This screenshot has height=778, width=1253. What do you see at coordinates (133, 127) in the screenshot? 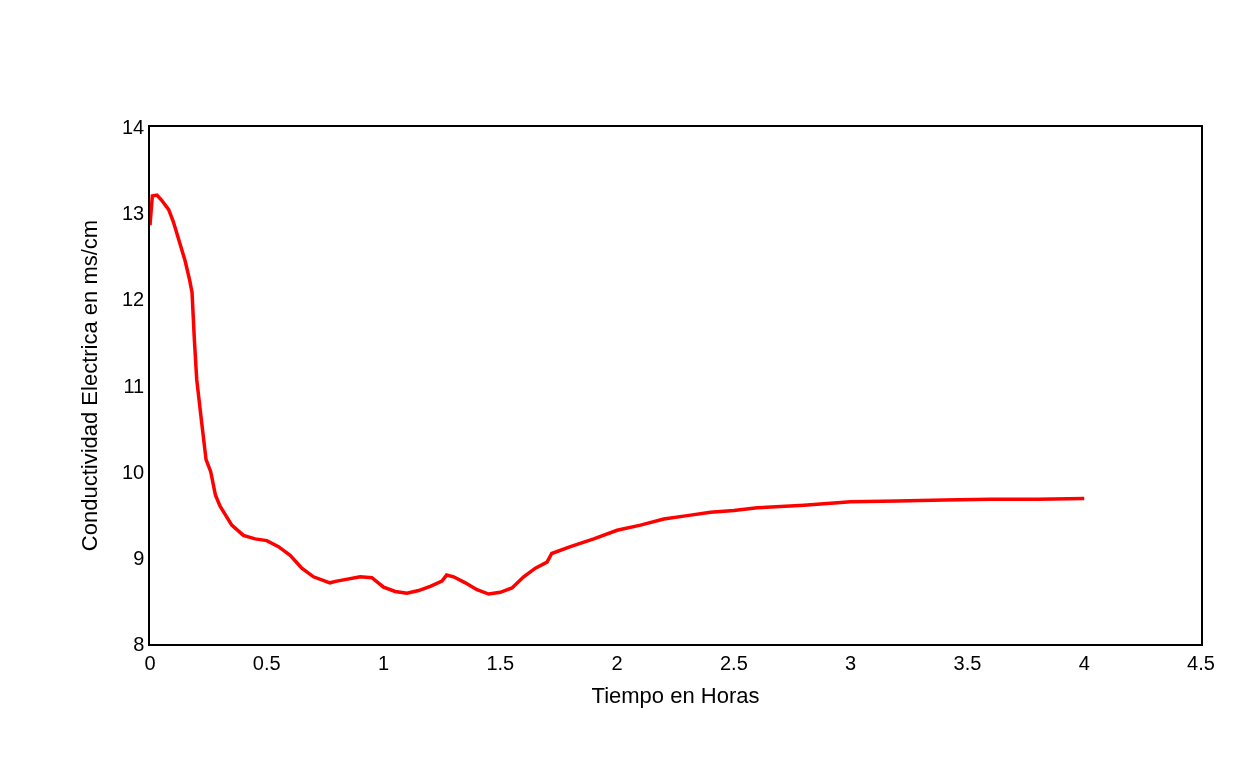
I see `y-tick-label: 14` at bounding box center [133, 127].